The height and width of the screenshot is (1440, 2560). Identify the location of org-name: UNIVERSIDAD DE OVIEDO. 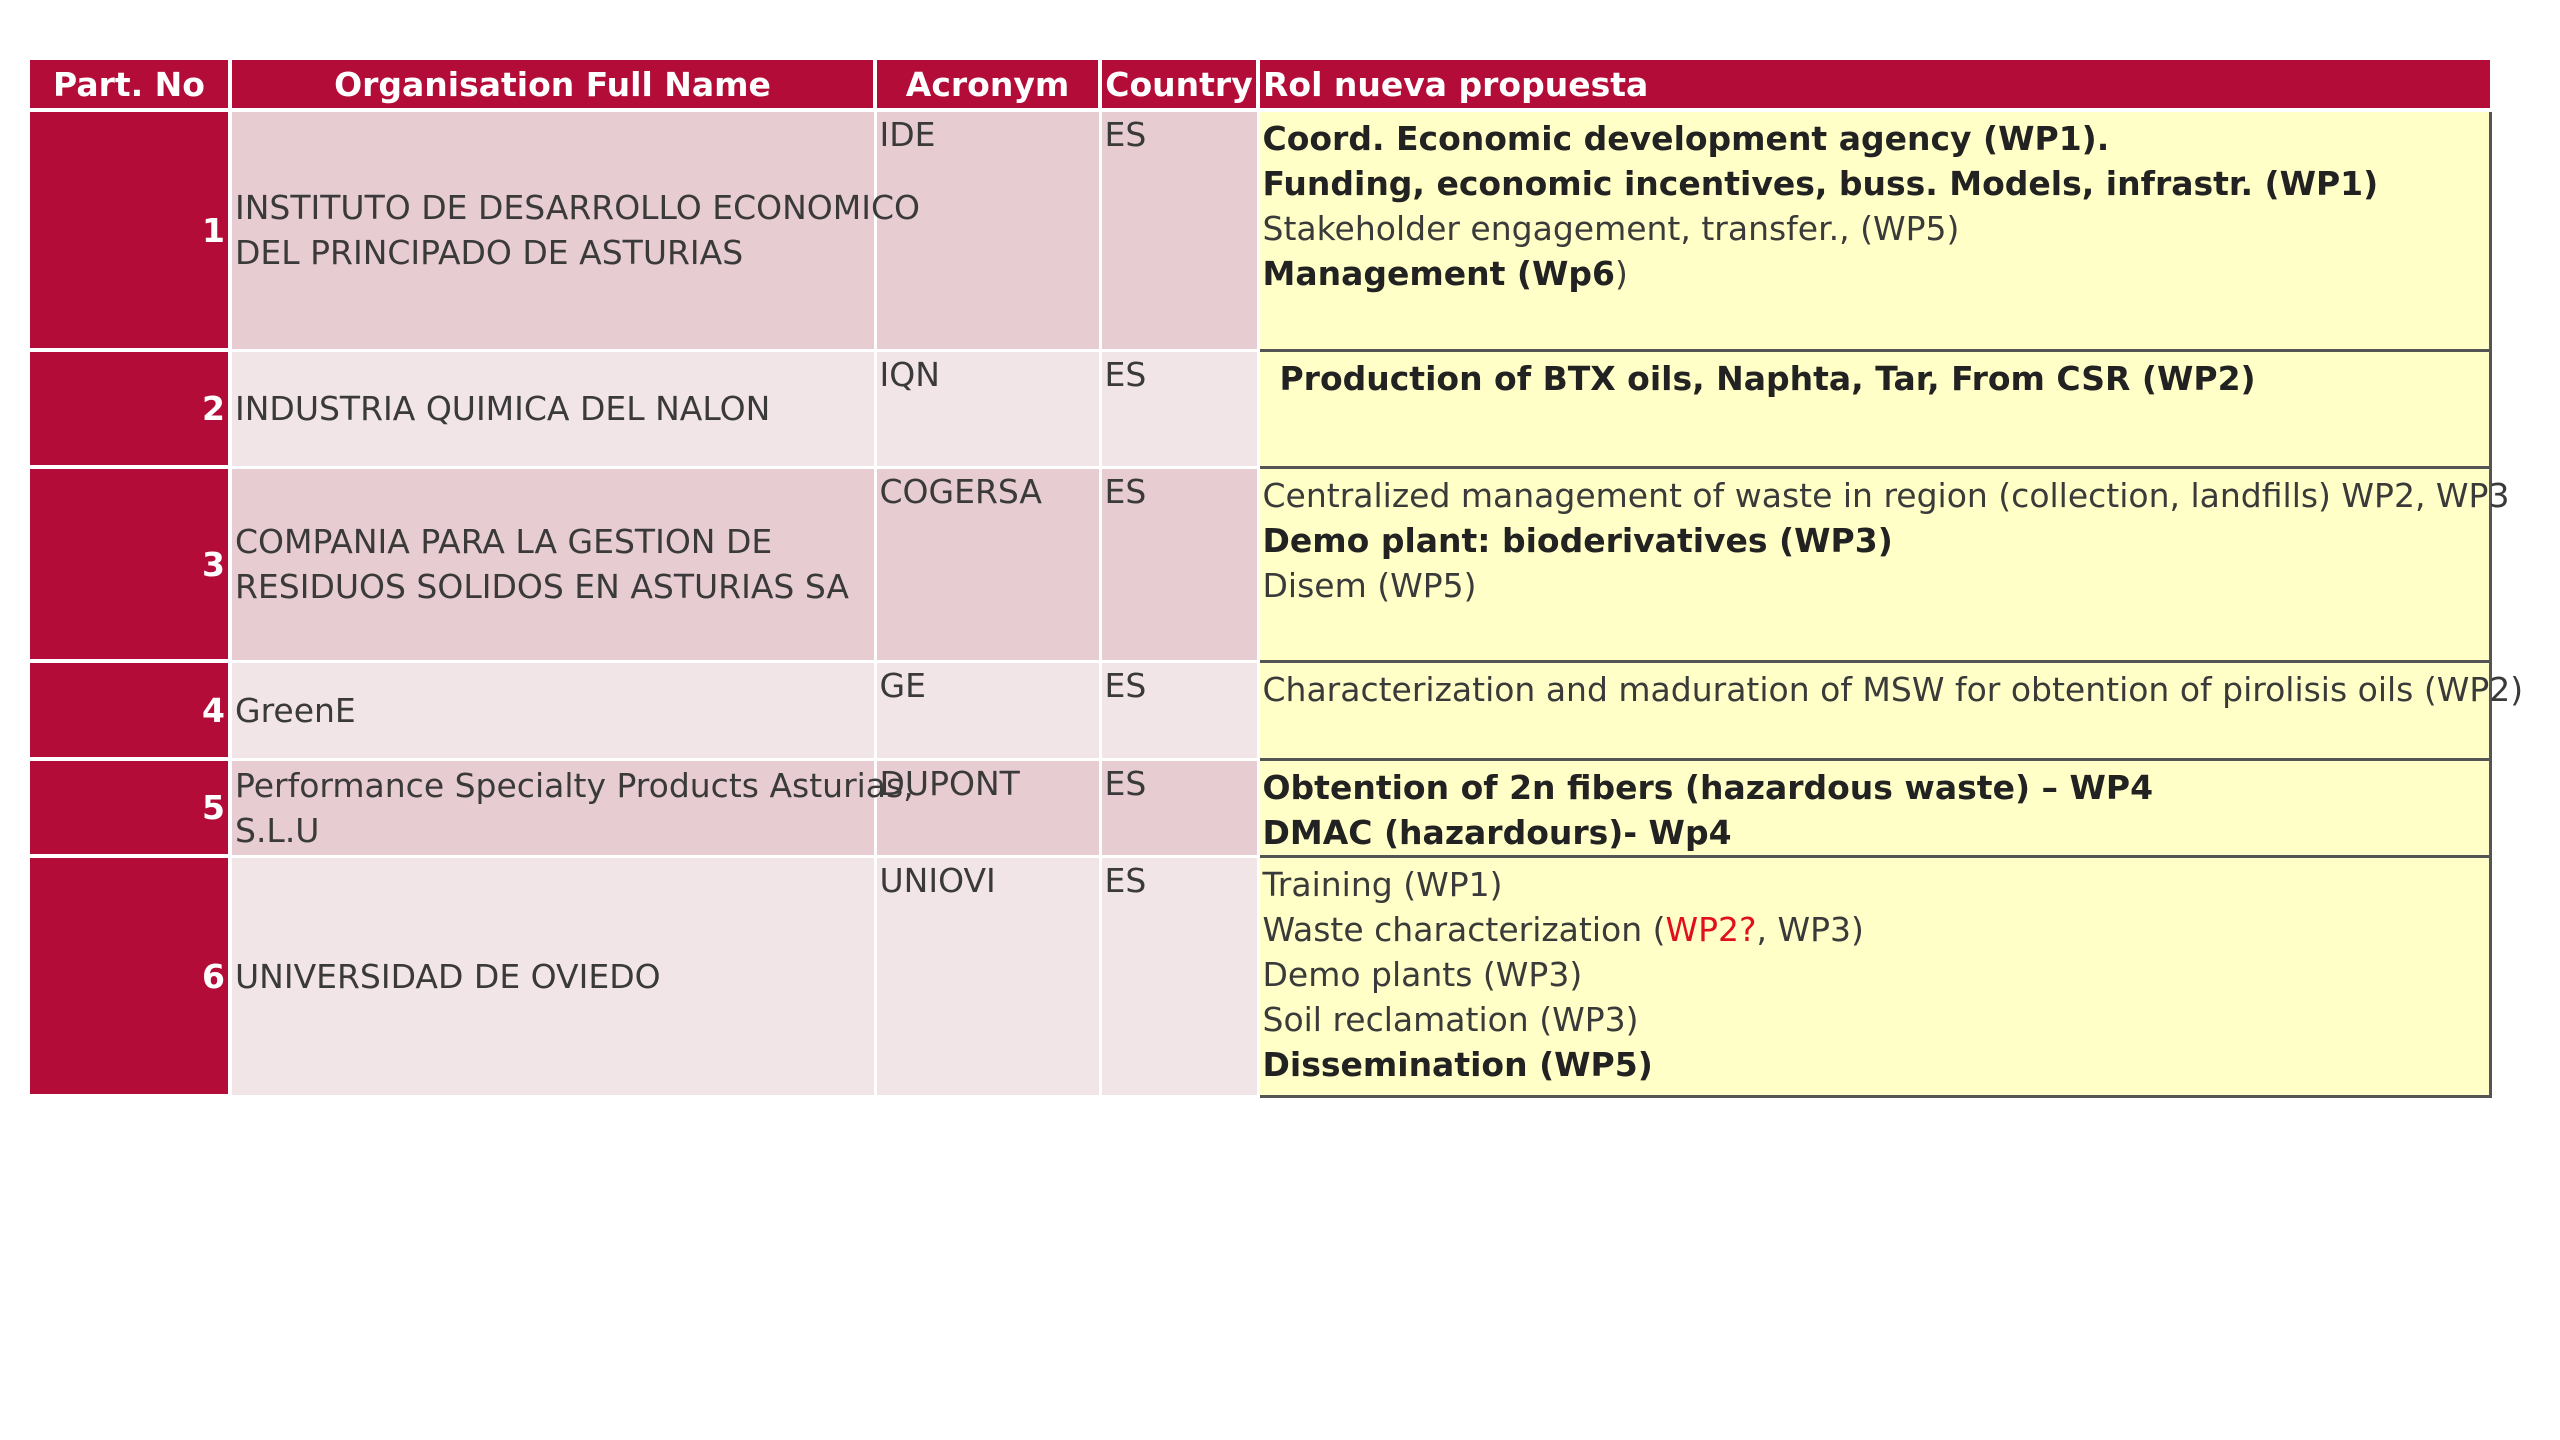
(553, 977).